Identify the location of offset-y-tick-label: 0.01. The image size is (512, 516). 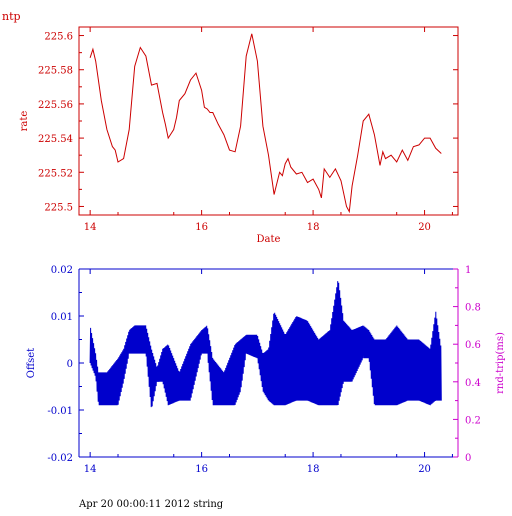
(62, 317).